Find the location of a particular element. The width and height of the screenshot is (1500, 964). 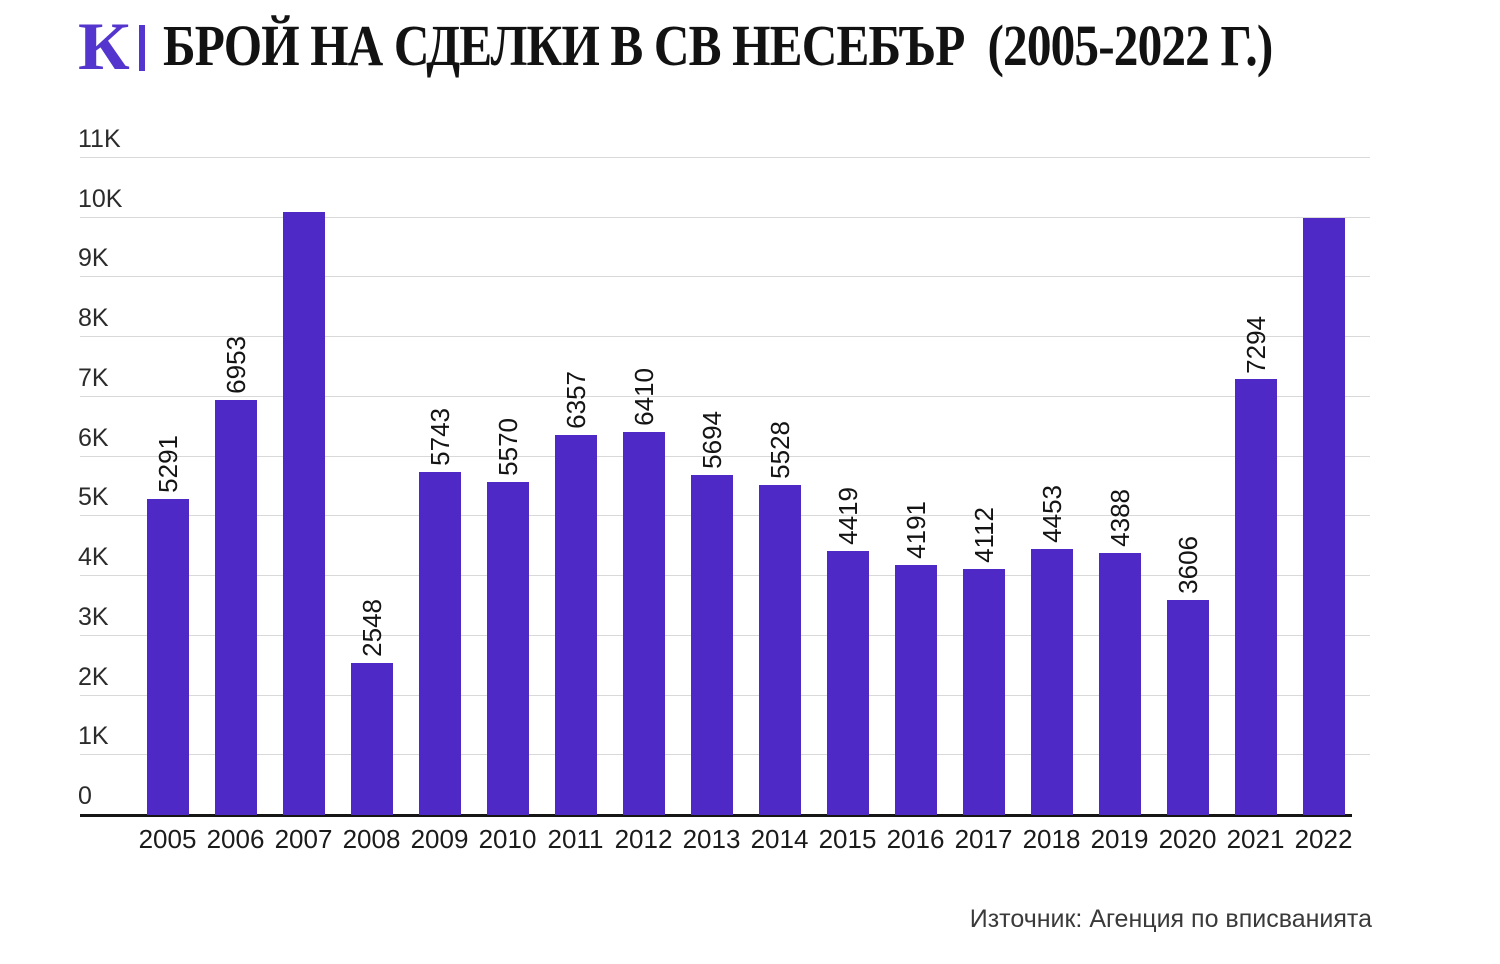

y-tick-label: 10K is located at coordinates (100, 198).